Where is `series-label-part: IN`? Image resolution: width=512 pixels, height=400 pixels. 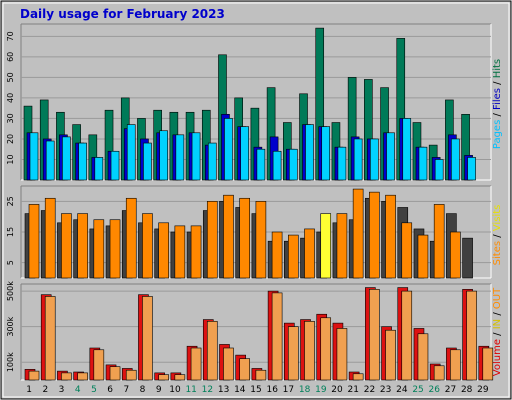 series-label-part: IN is located at coordinates (497, 324).